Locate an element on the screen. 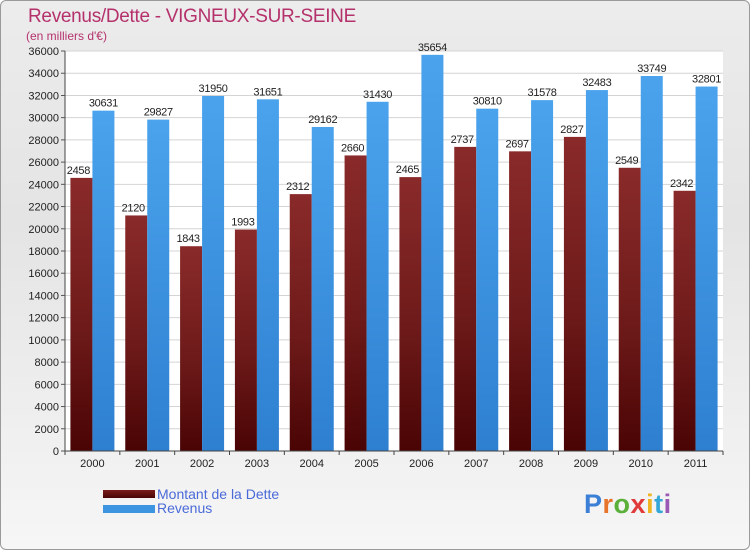 Image resolution: width=750 pixels, height=550 pixels. y-tick-label: 10000 is located at coordinates (43, 341).